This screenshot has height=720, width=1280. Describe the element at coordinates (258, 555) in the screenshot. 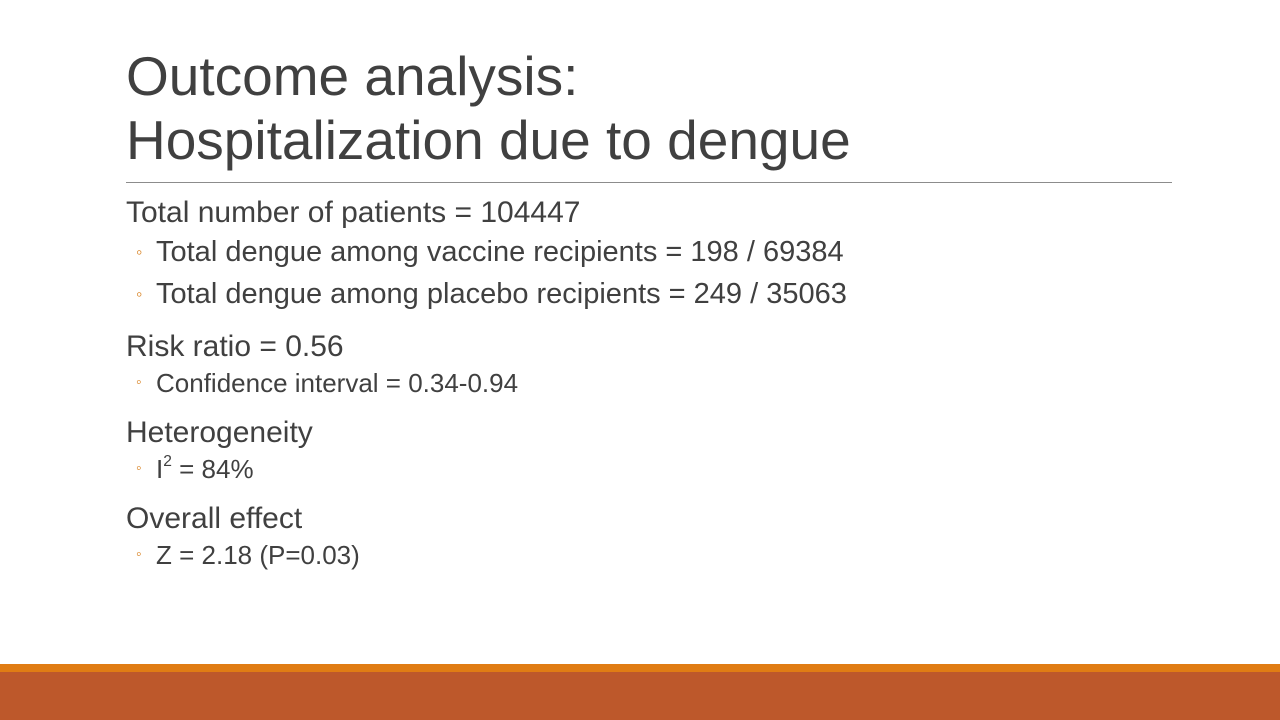

I see `z-score-text: Z = 2.18 (P=0.03)` at that location.